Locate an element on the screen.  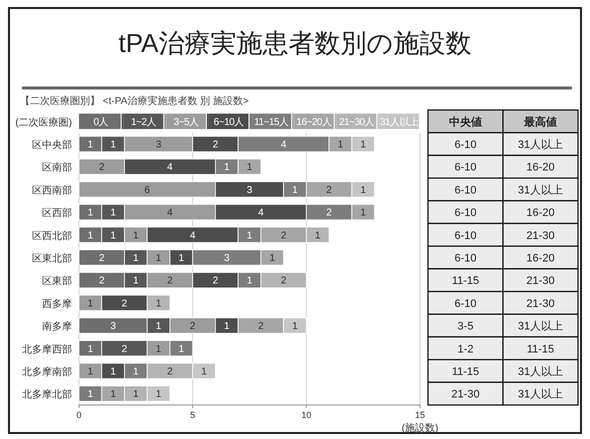
y-tick-label: 西多摩 is located at coordinates (57, 304).